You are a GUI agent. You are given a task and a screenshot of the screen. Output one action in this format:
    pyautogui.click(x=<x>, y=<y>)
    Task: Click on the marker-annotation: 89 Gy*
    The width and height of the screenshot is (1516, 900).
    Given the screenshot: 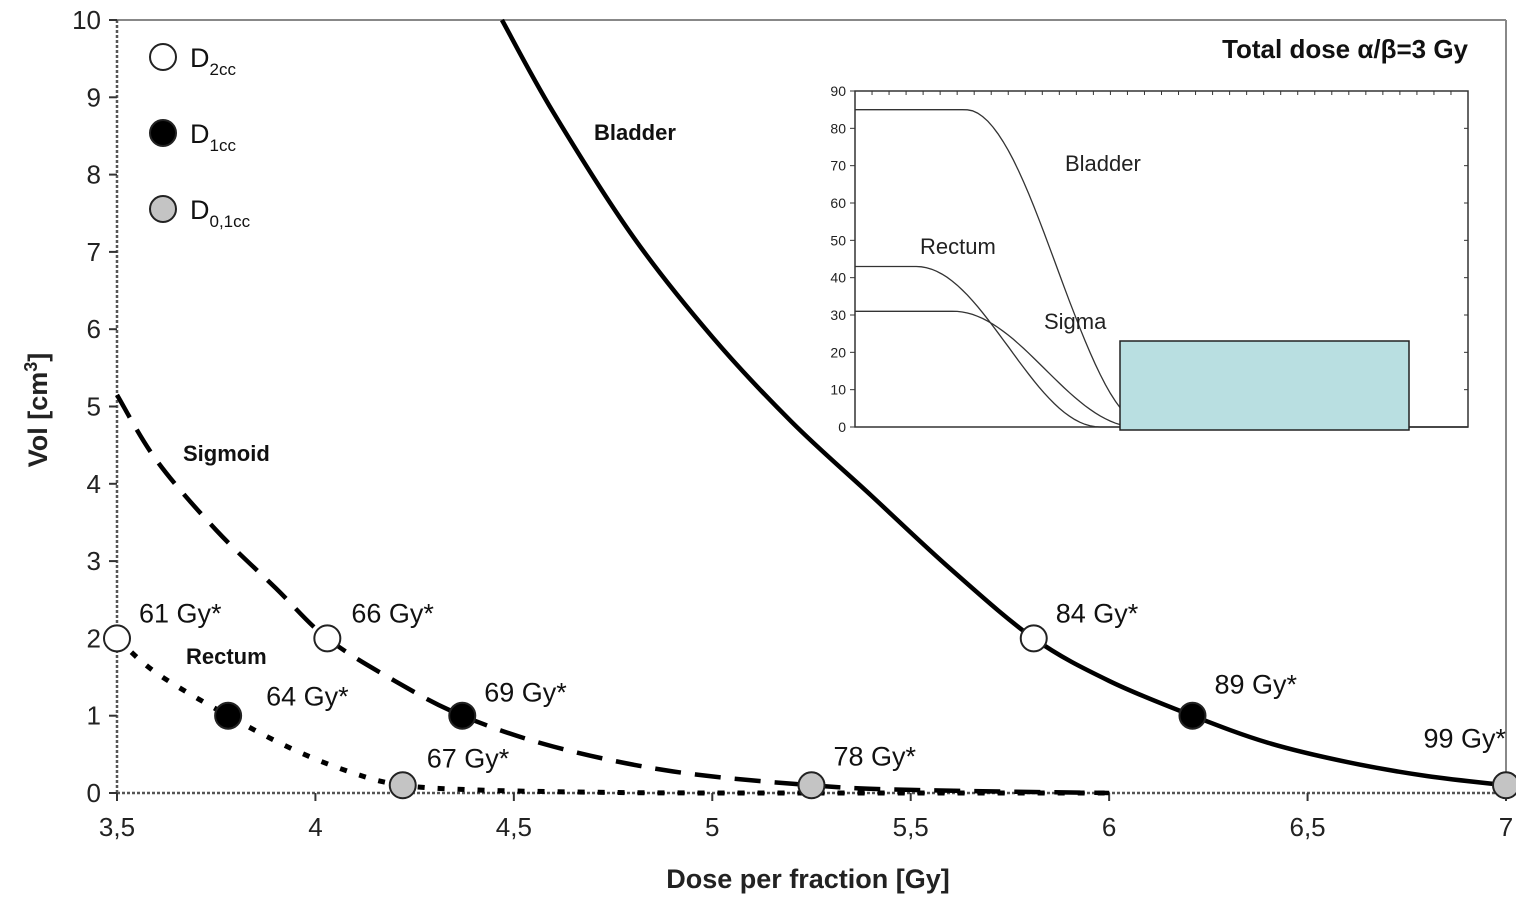 What is the action you would take?
    pyautogui.click(x=1255, y=685)
    